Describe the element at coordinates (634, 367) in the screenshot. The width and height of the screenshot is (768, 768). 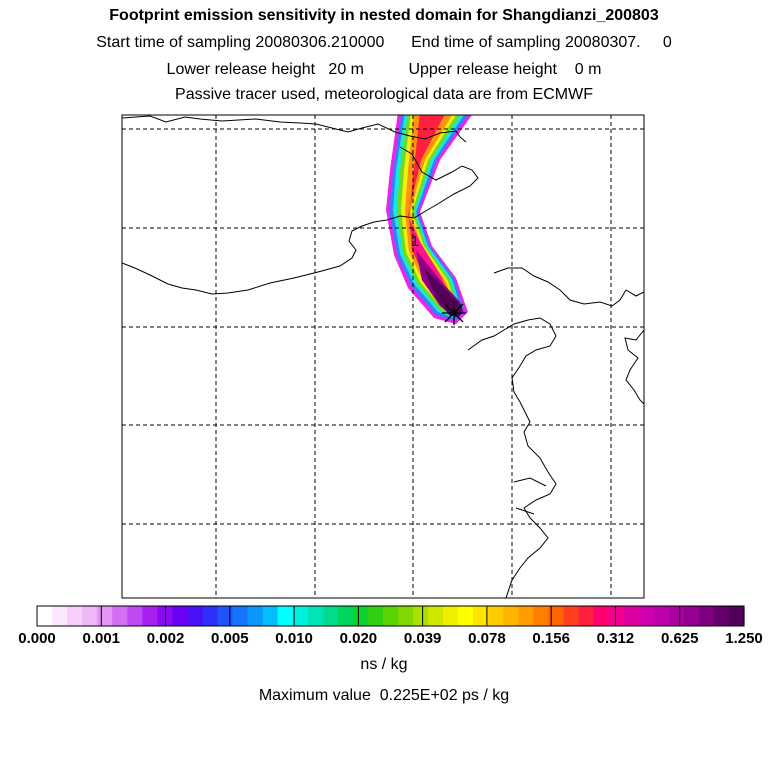
I see `peninsula-coast` at that location.